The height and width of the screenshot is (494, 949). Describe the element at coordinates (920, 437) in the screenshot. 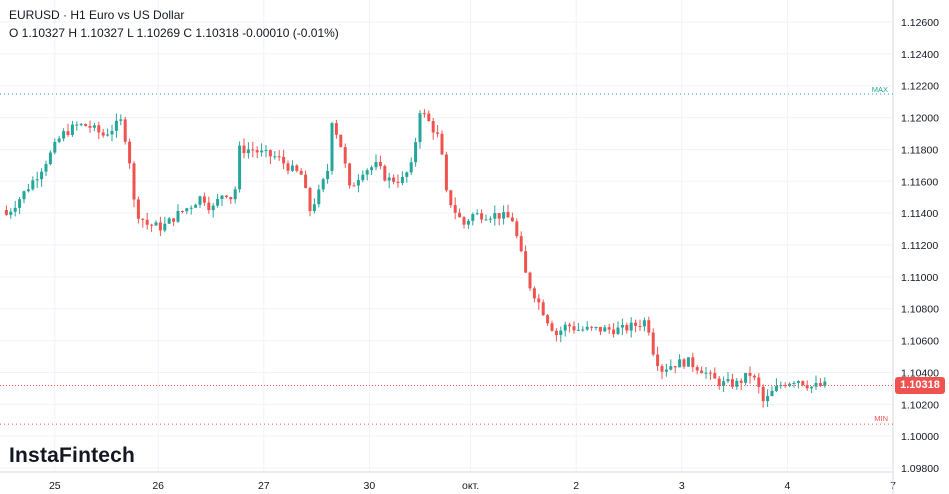

I see `y-tick-label: 1.10000` at that location.